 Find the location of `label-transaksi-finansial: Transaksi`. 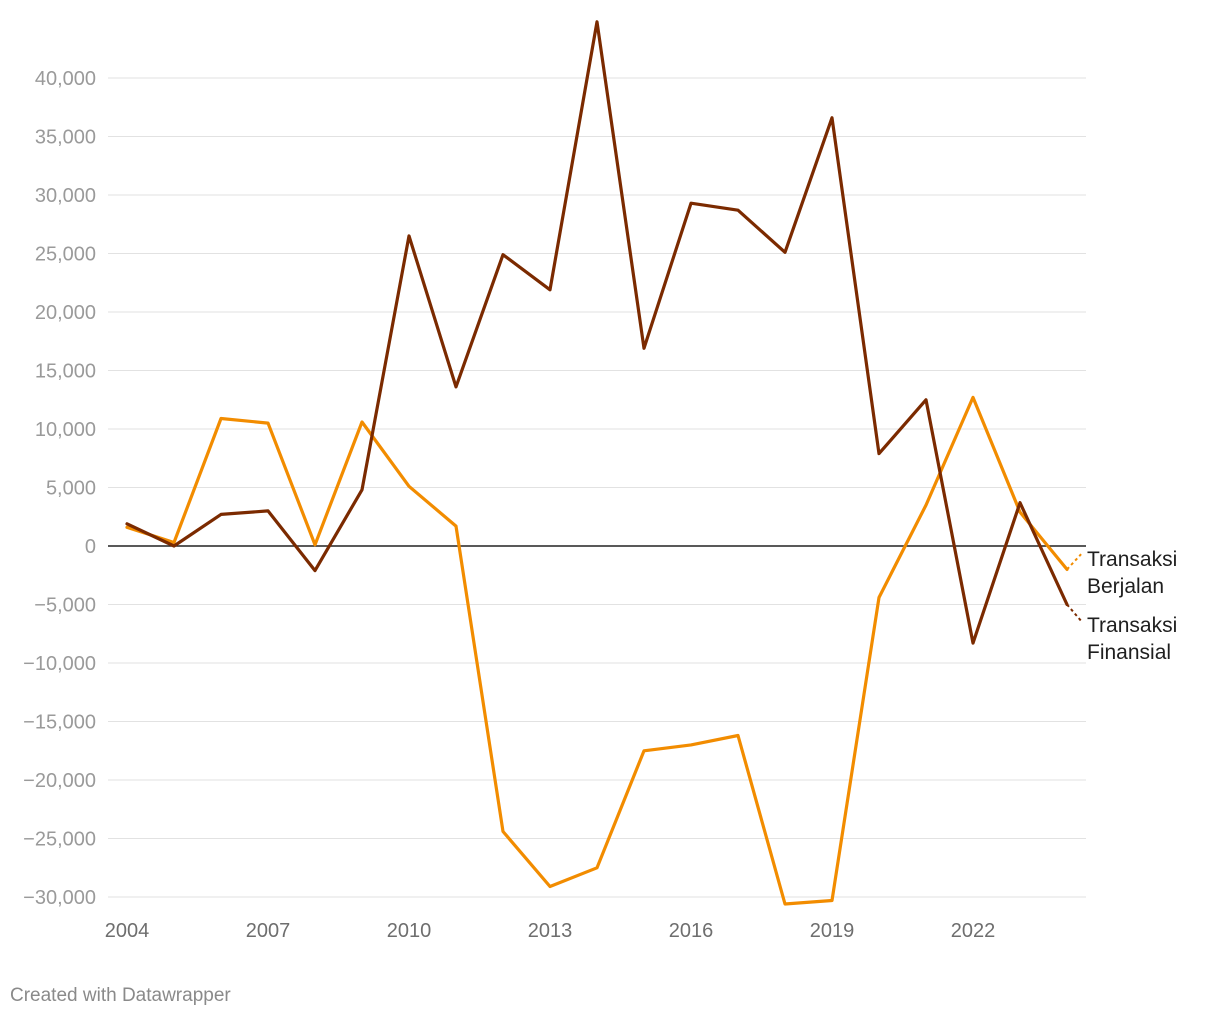

label-transaksi-finansial: Transaksi is located at coordinates (1132, 625).